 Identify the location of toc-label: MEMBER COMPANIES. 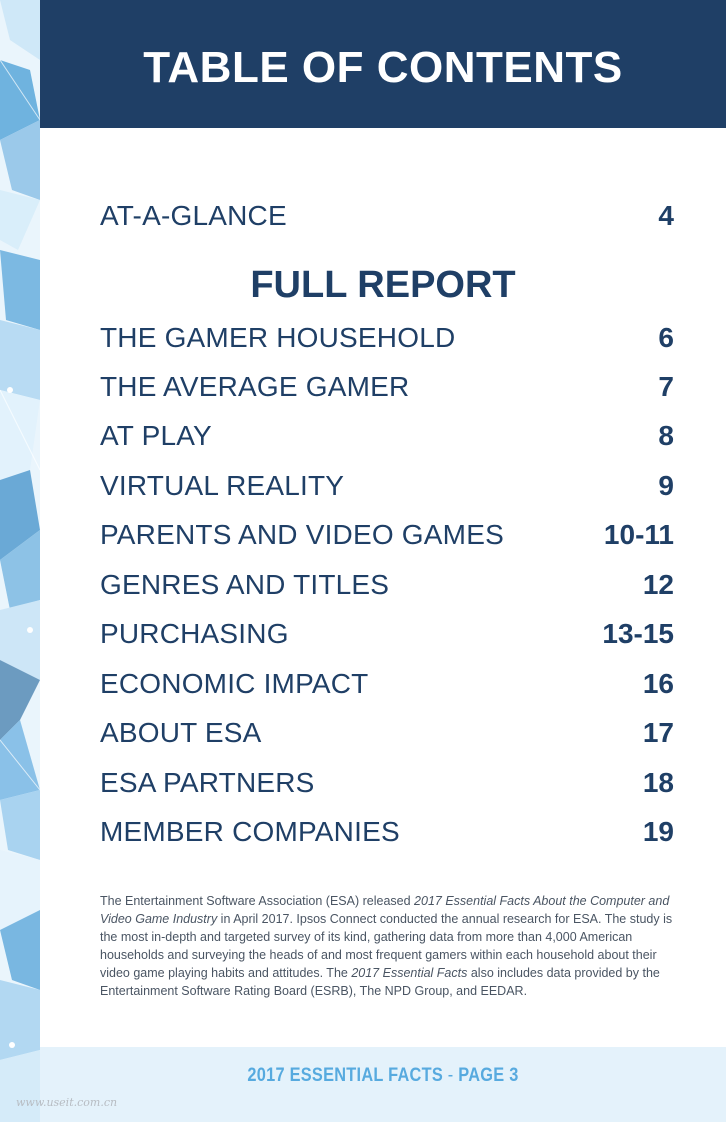
(250, 831).